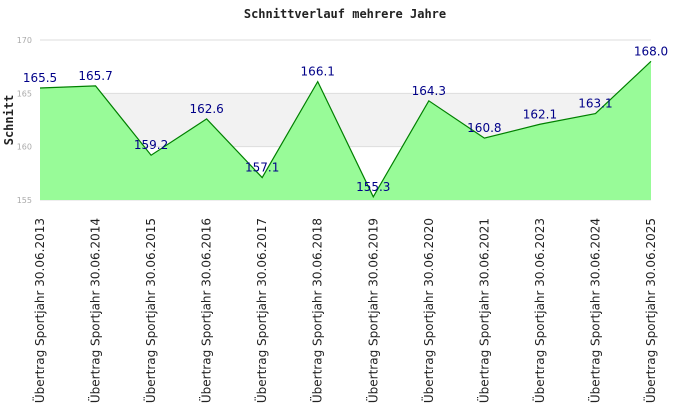  Describe the element at coordinates (317, 310) in the screenshot. I see `x-tick-label: Übertrag Sportjahr 30.06.2018` at that location.